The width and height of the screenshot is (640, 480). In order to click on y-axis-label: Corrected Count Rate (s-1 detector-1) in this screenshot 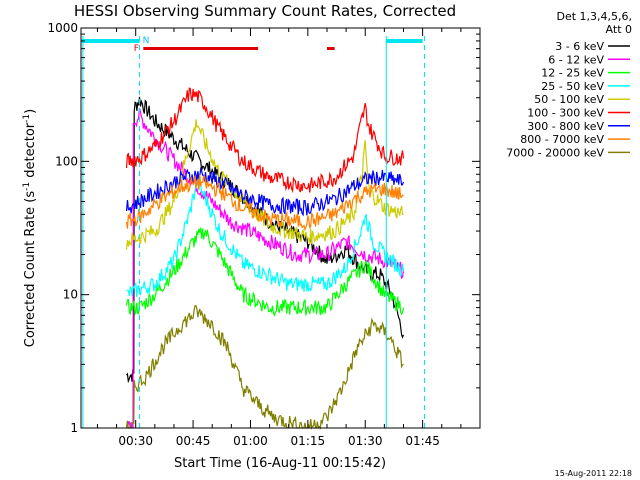, I will do `click(30, 228)`.